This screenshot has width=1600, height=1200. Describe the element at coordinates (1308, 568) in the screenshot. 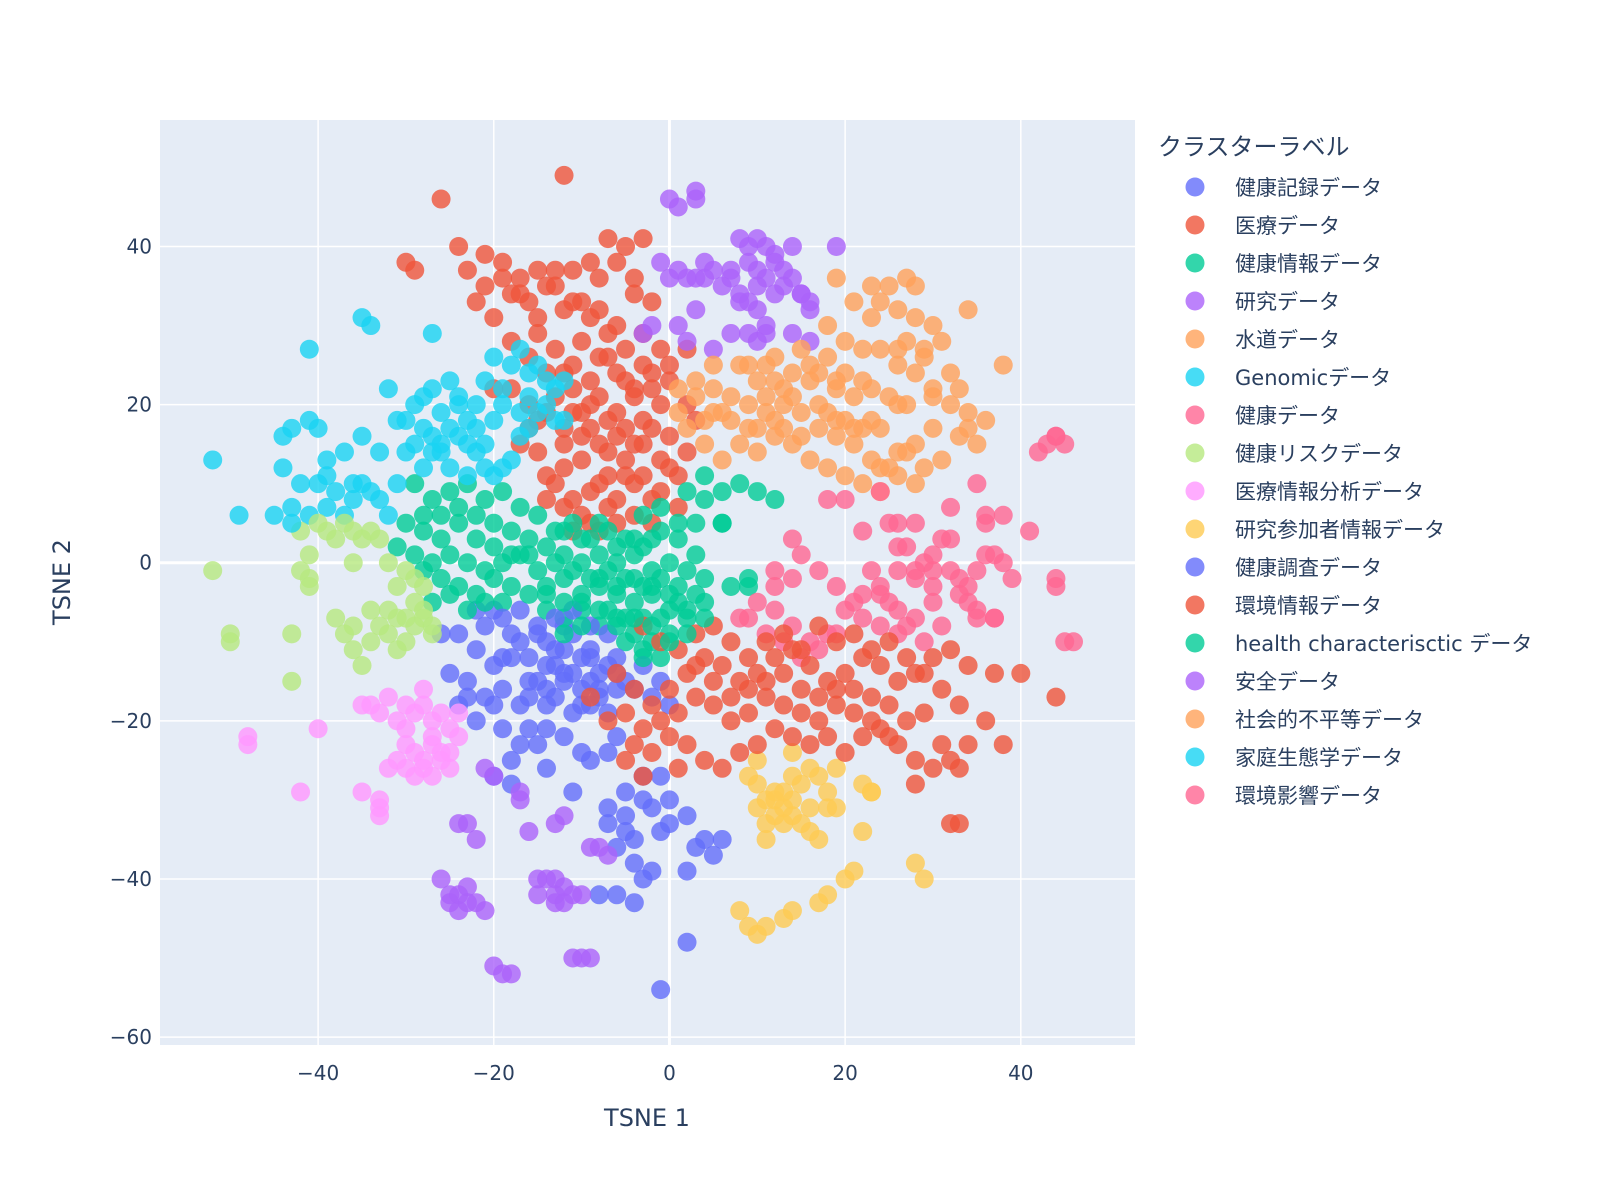

I see `legend-label: 健康調査データ` at that location.